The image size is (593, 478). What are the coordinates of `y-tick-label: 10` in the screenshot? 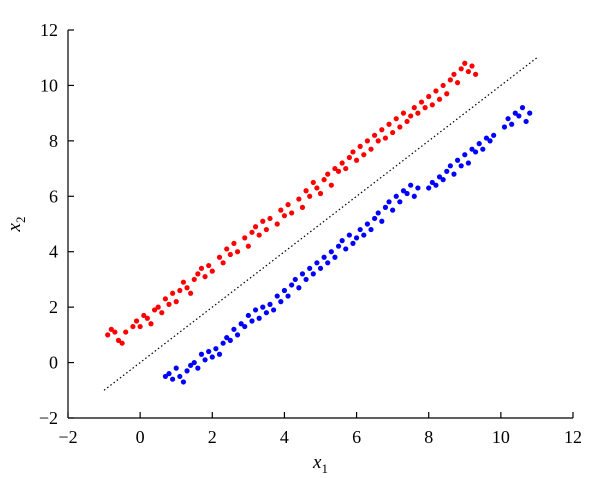 It's located at (49, 85).